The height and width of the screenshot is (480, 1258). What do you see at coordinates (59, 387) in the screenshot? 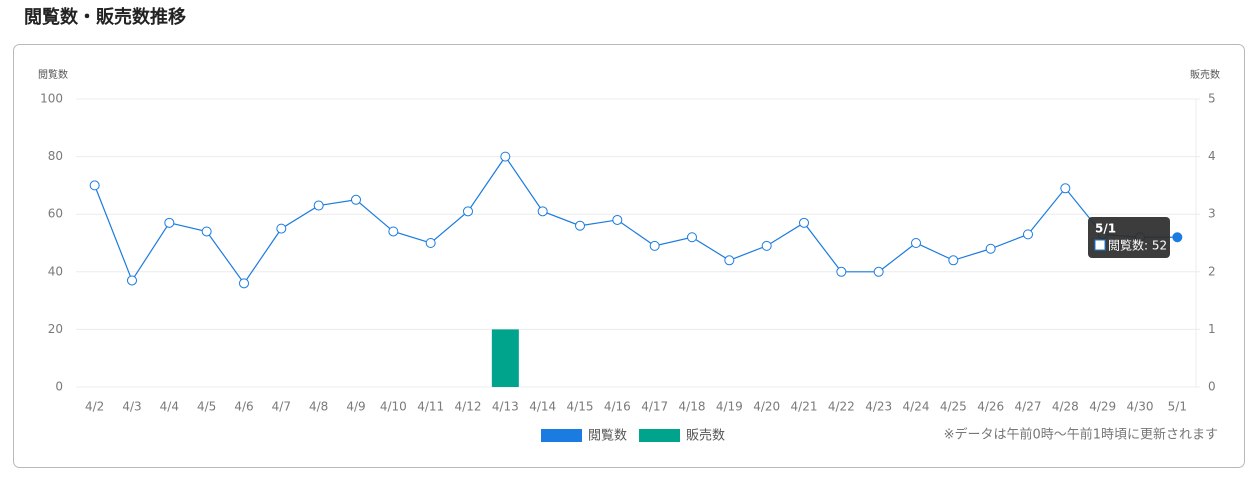
I see `y-tick-label: 0` at bounding box center [59, 387].